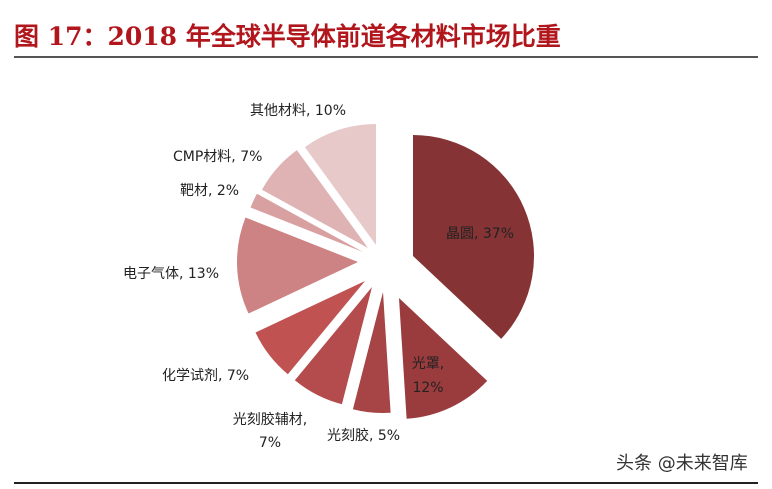  Describe the element at coordinates (386, 57) in the screenshot. I see `title-divider` at that location.